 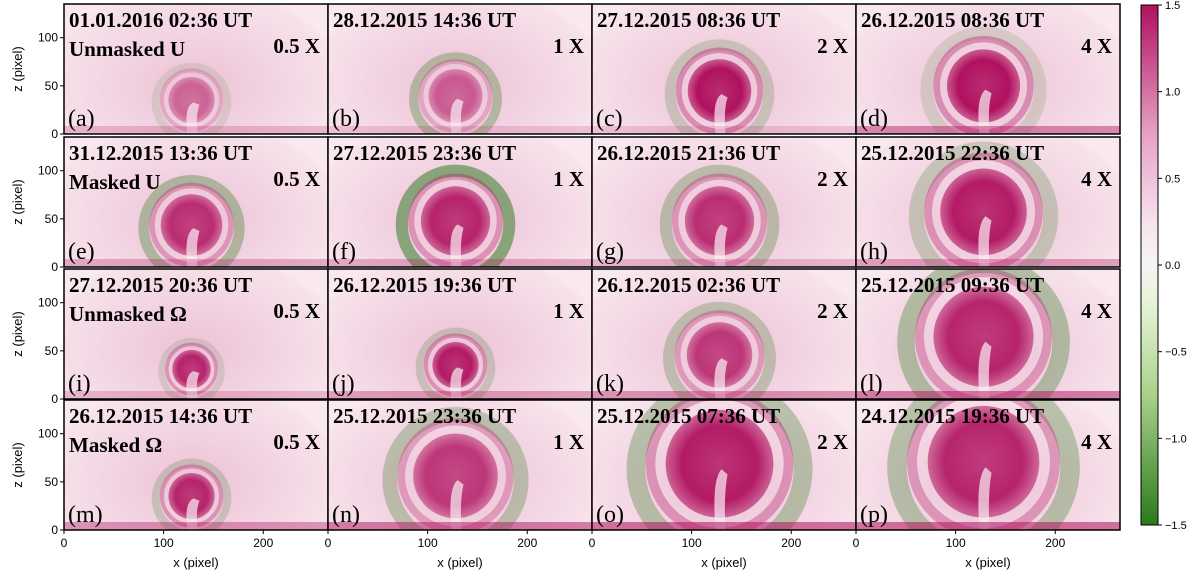 What do you see at coordinates (115, 445) in the screenshot?
I see `panel-case-label: Masked Ω` at bounding box center [115, 445].